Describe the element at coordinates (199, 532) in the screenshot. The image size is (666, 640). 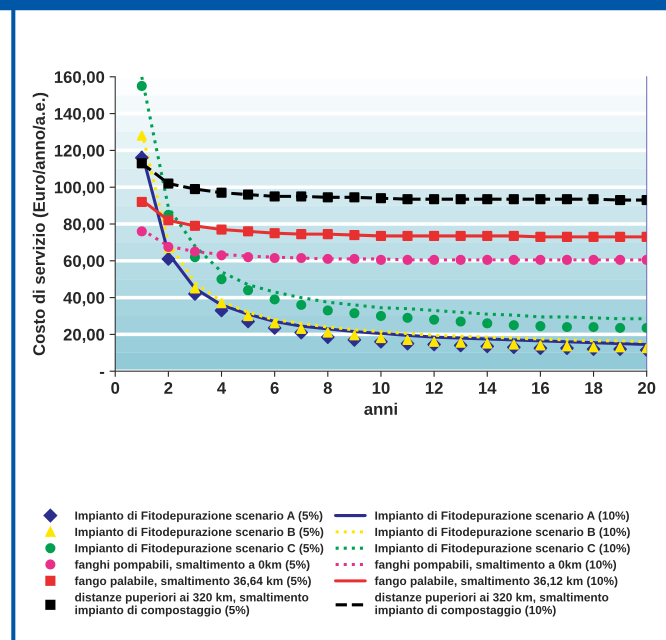
I see `legend-label: Impianto di Fitodepurazione scenario B (5%)` at that location.